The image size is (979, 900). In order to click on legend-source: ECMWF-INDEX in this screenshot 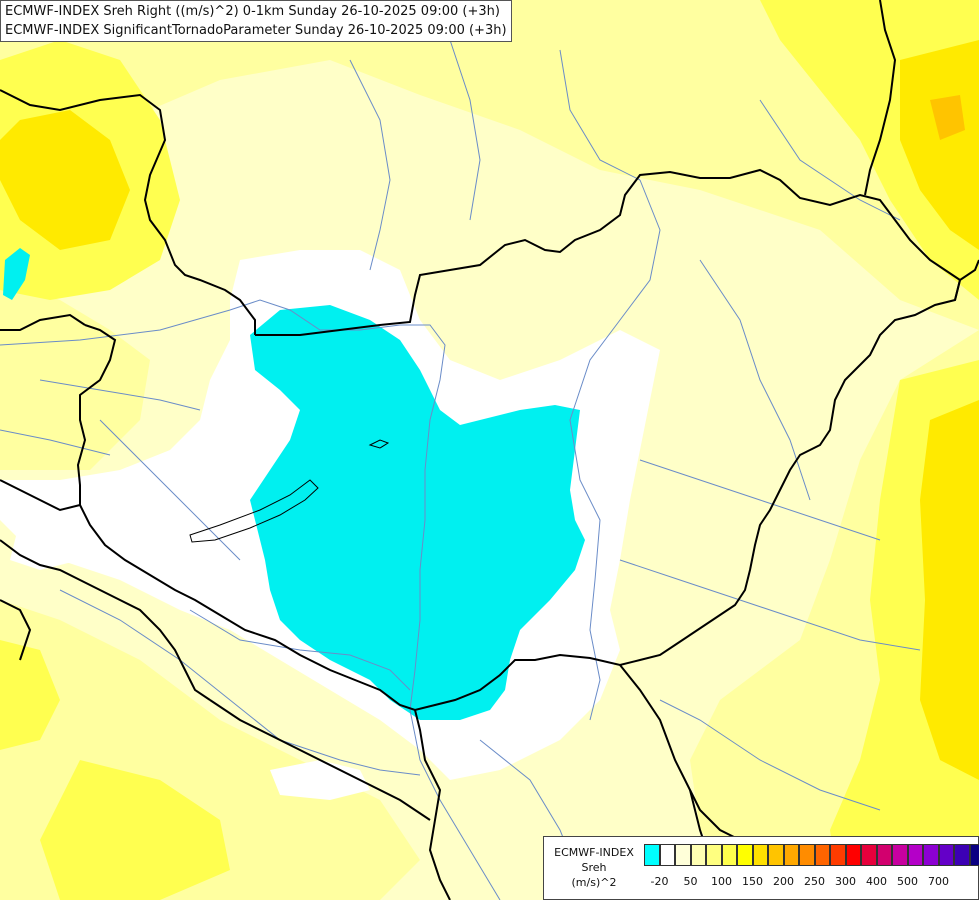, I will do `click(594, 852)`.